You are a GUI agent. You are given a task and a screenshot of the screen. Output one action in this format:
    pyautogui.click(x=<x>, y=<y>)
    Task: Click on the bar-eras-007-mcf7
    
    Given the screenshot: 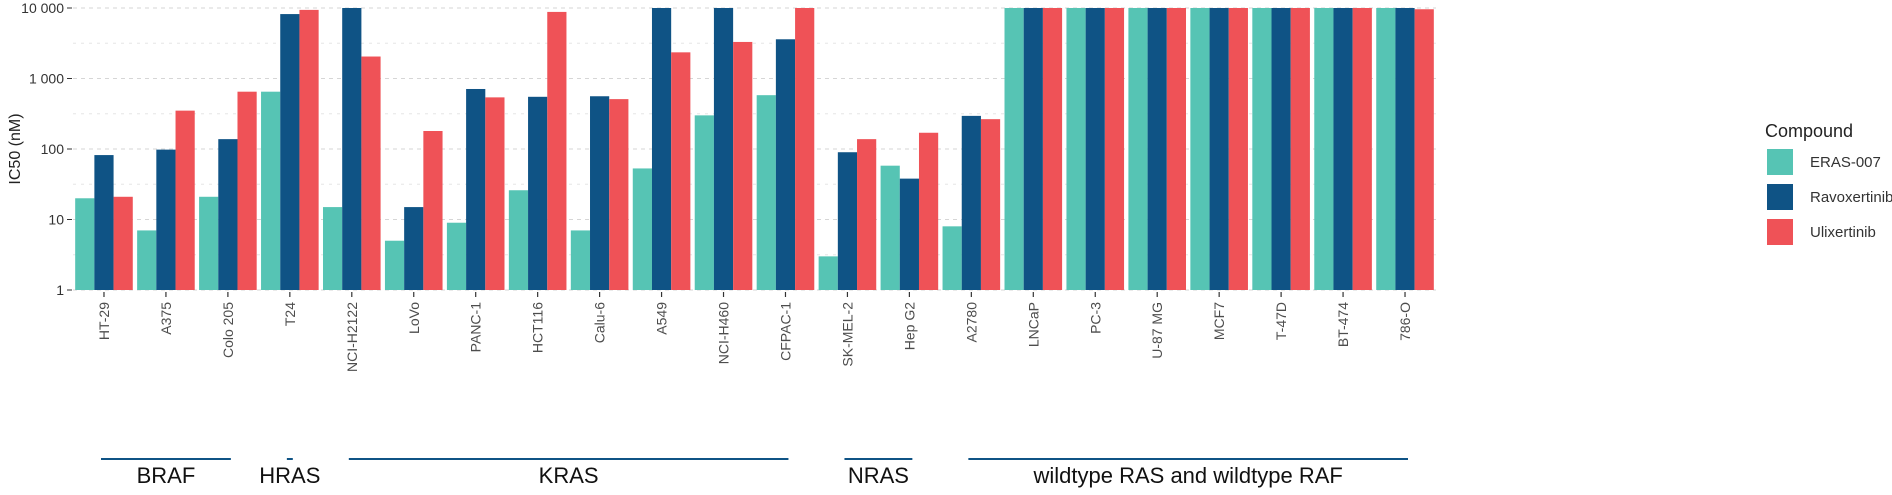 What is the action you would take?
    pyautogui.click(x=1200, y=149)
    